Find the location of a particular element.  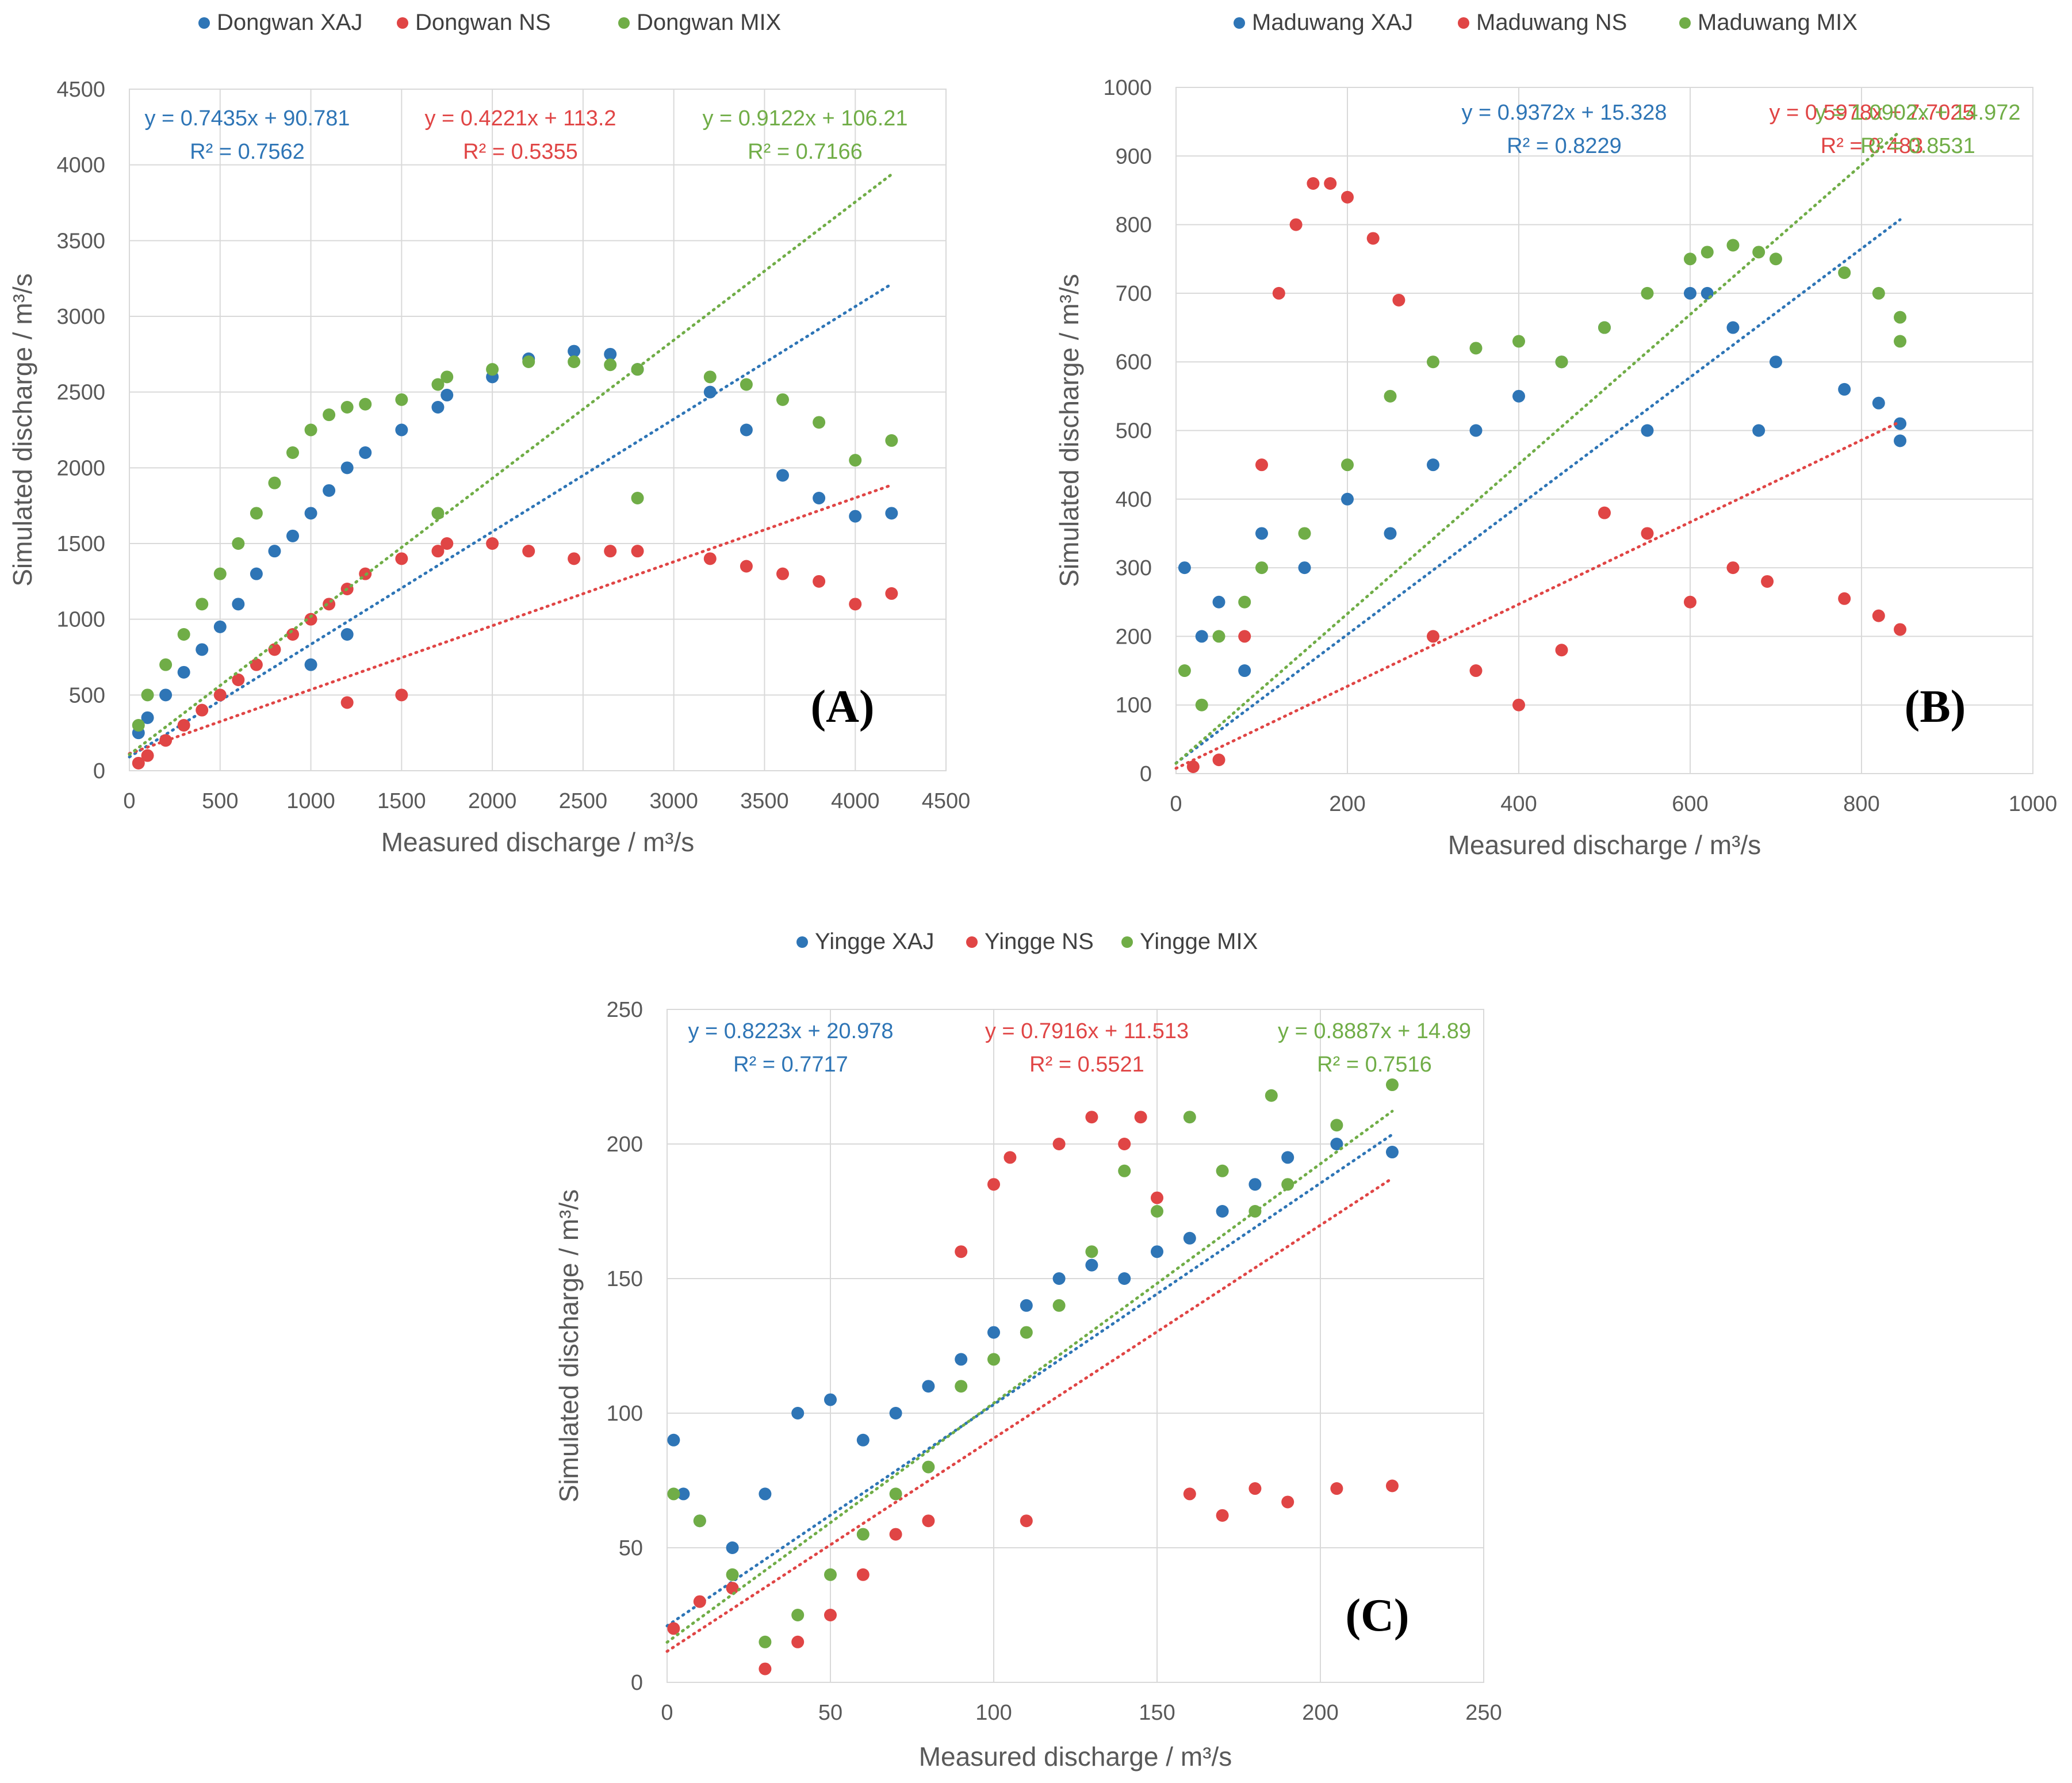

x-tick-label: 4500 is located at coordinates (947, 801).